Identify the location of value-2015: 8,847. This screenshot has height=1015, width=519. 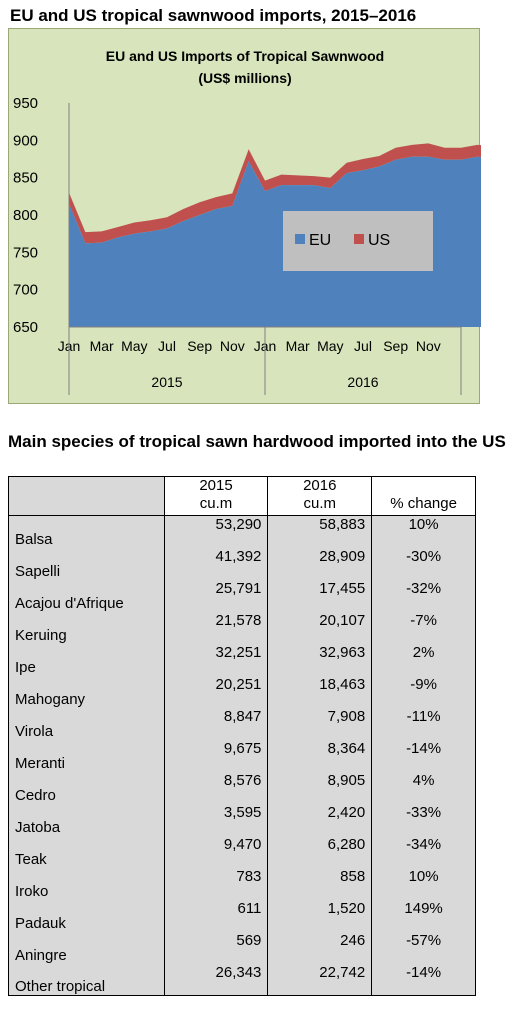
(216, 723).